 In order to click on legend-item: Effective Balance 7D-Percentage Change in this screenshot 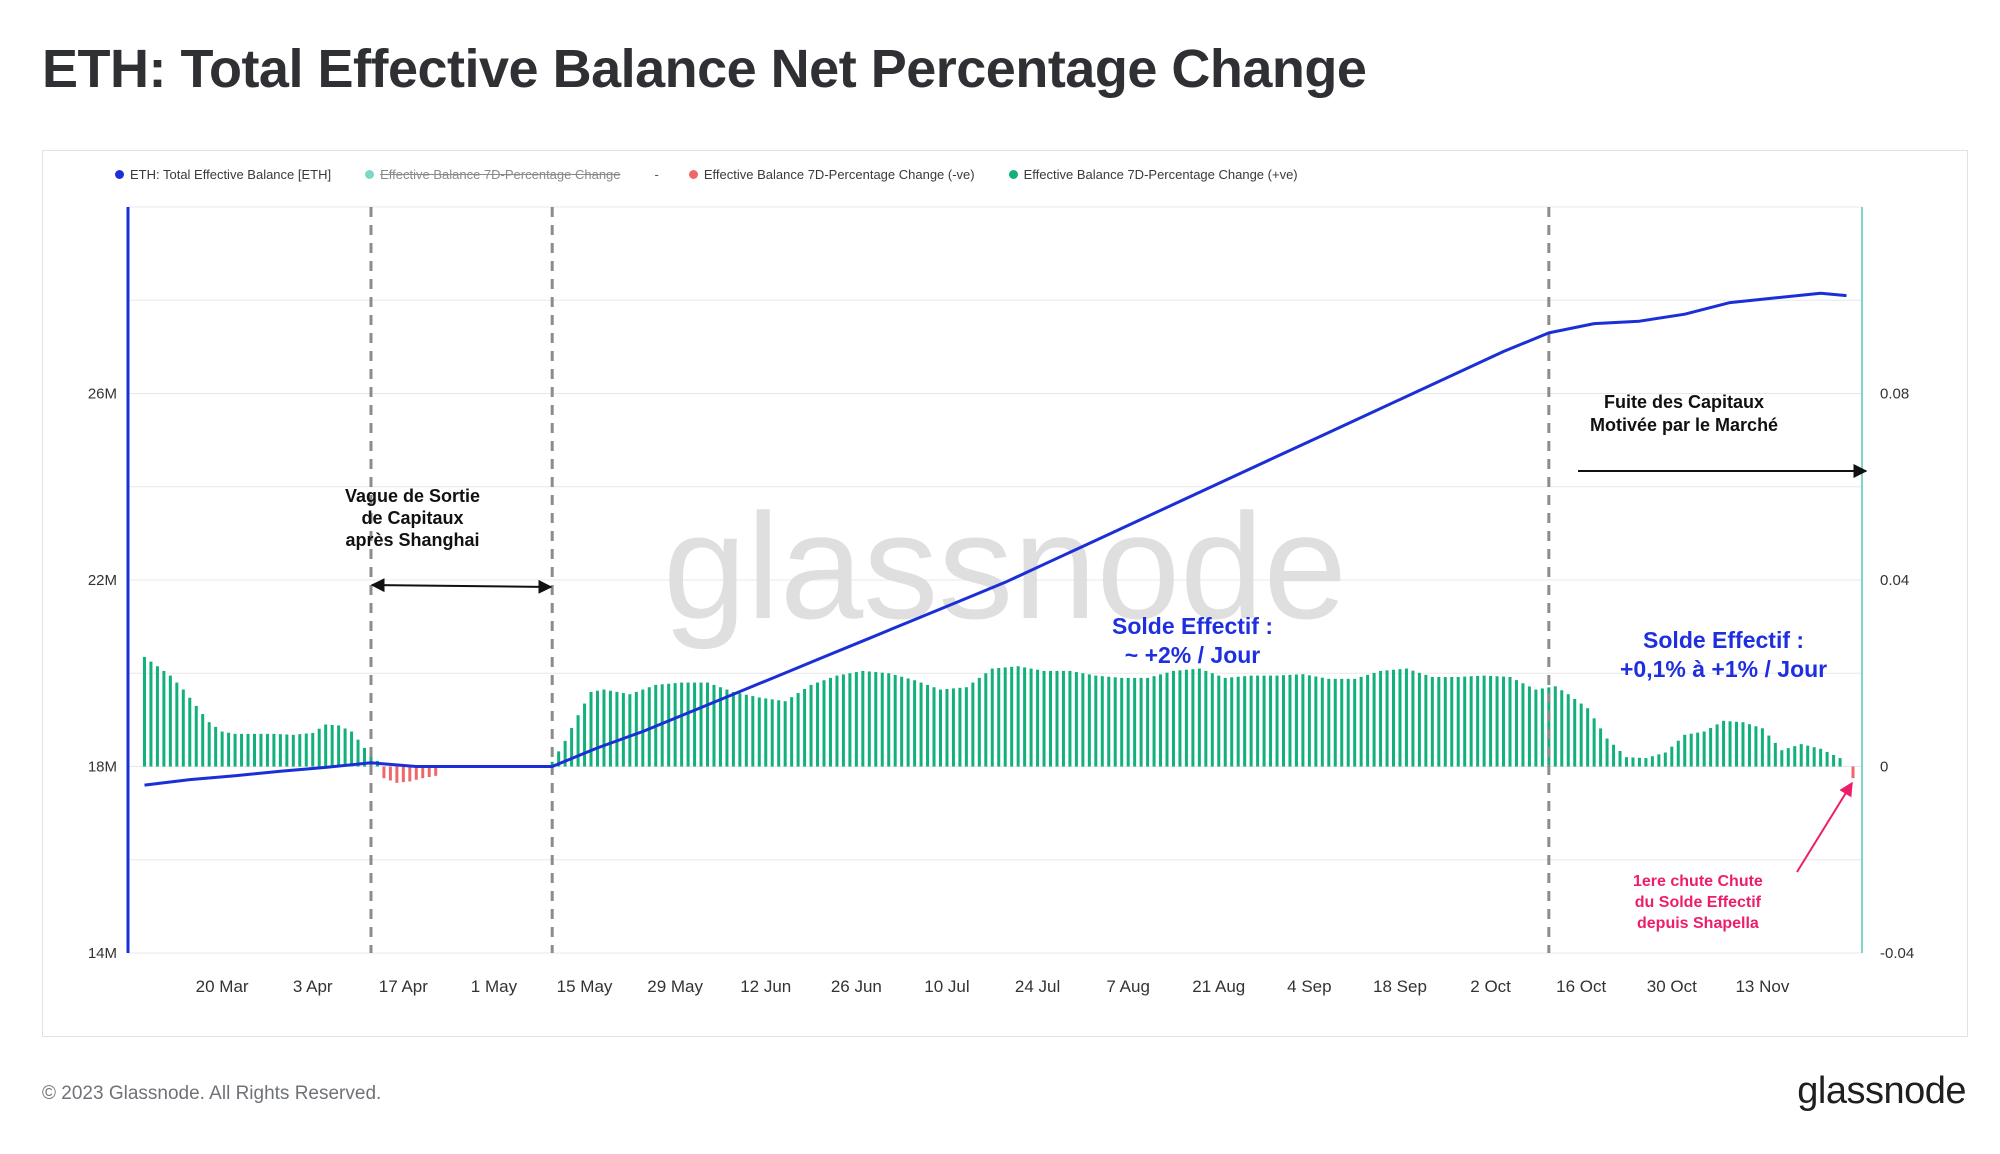, I will do `click(493, 174)`.